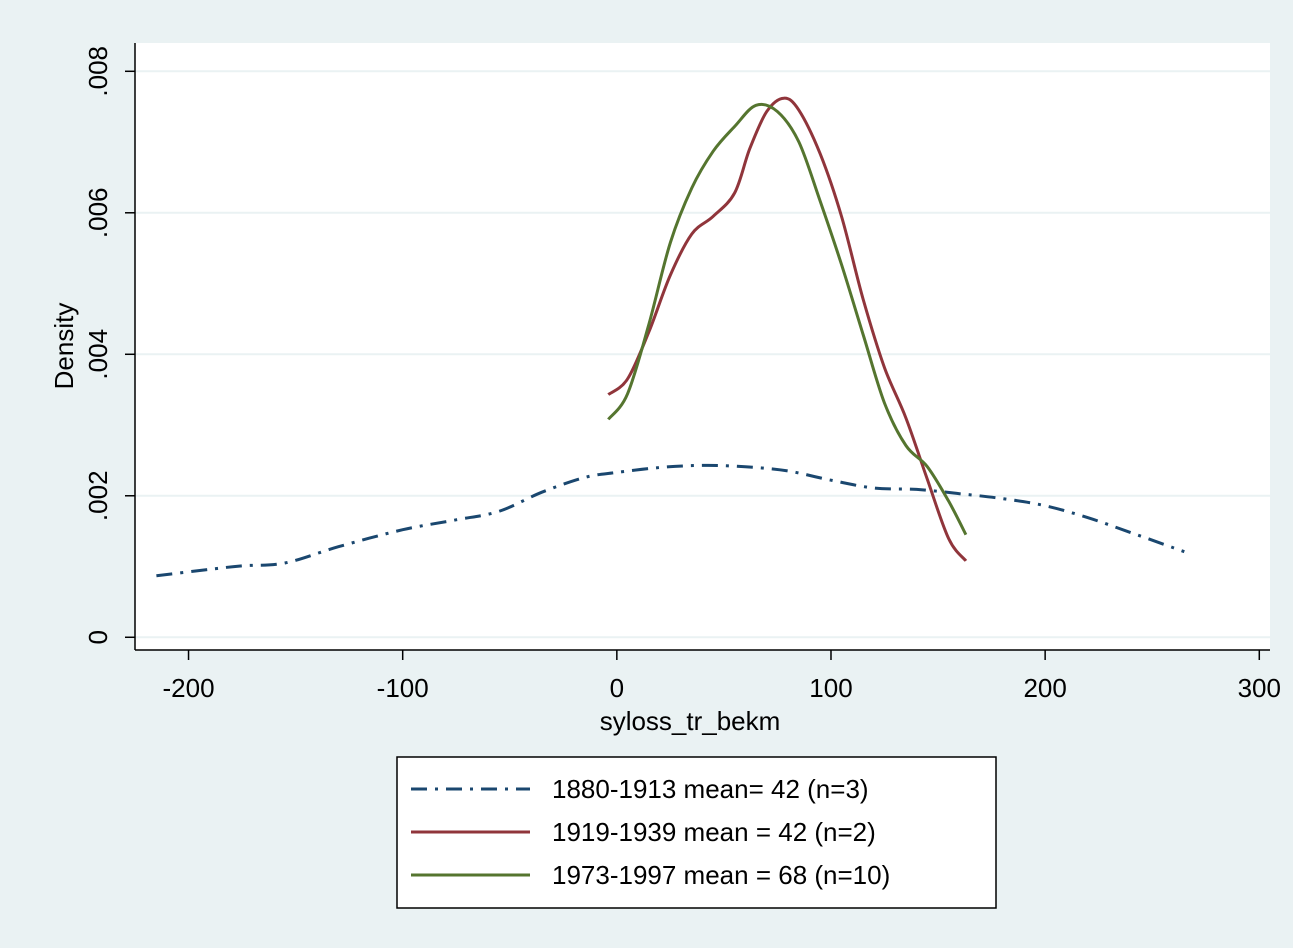 The image size is (1293, 948). Describe the element at coordinates (690, 721) in the screenshot. I see `x-axis-title: syloss_tr_bekm` at that location.